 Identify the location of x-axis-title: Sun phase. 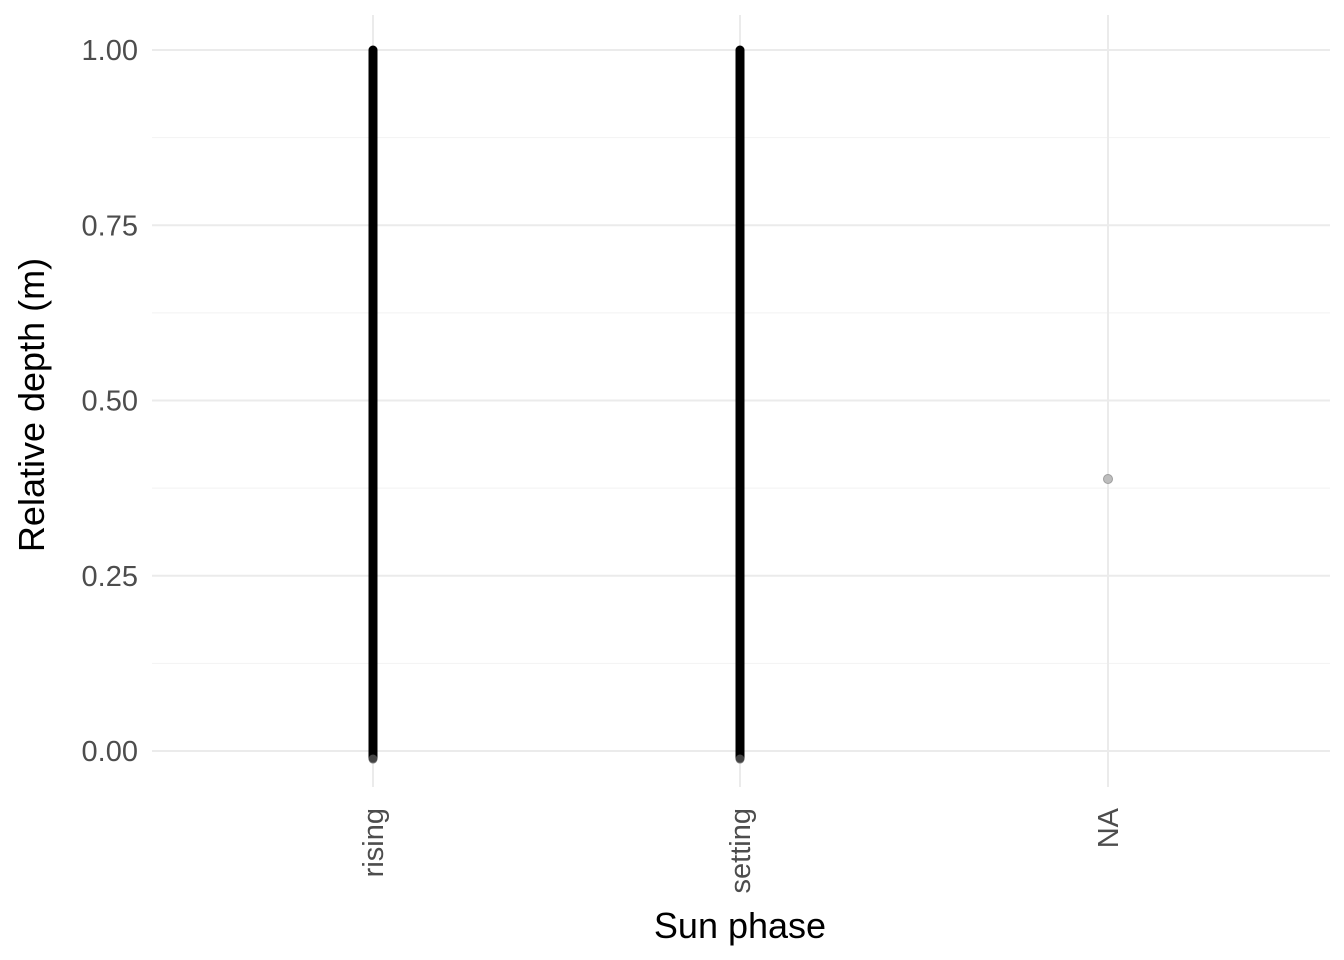
(740, 925).